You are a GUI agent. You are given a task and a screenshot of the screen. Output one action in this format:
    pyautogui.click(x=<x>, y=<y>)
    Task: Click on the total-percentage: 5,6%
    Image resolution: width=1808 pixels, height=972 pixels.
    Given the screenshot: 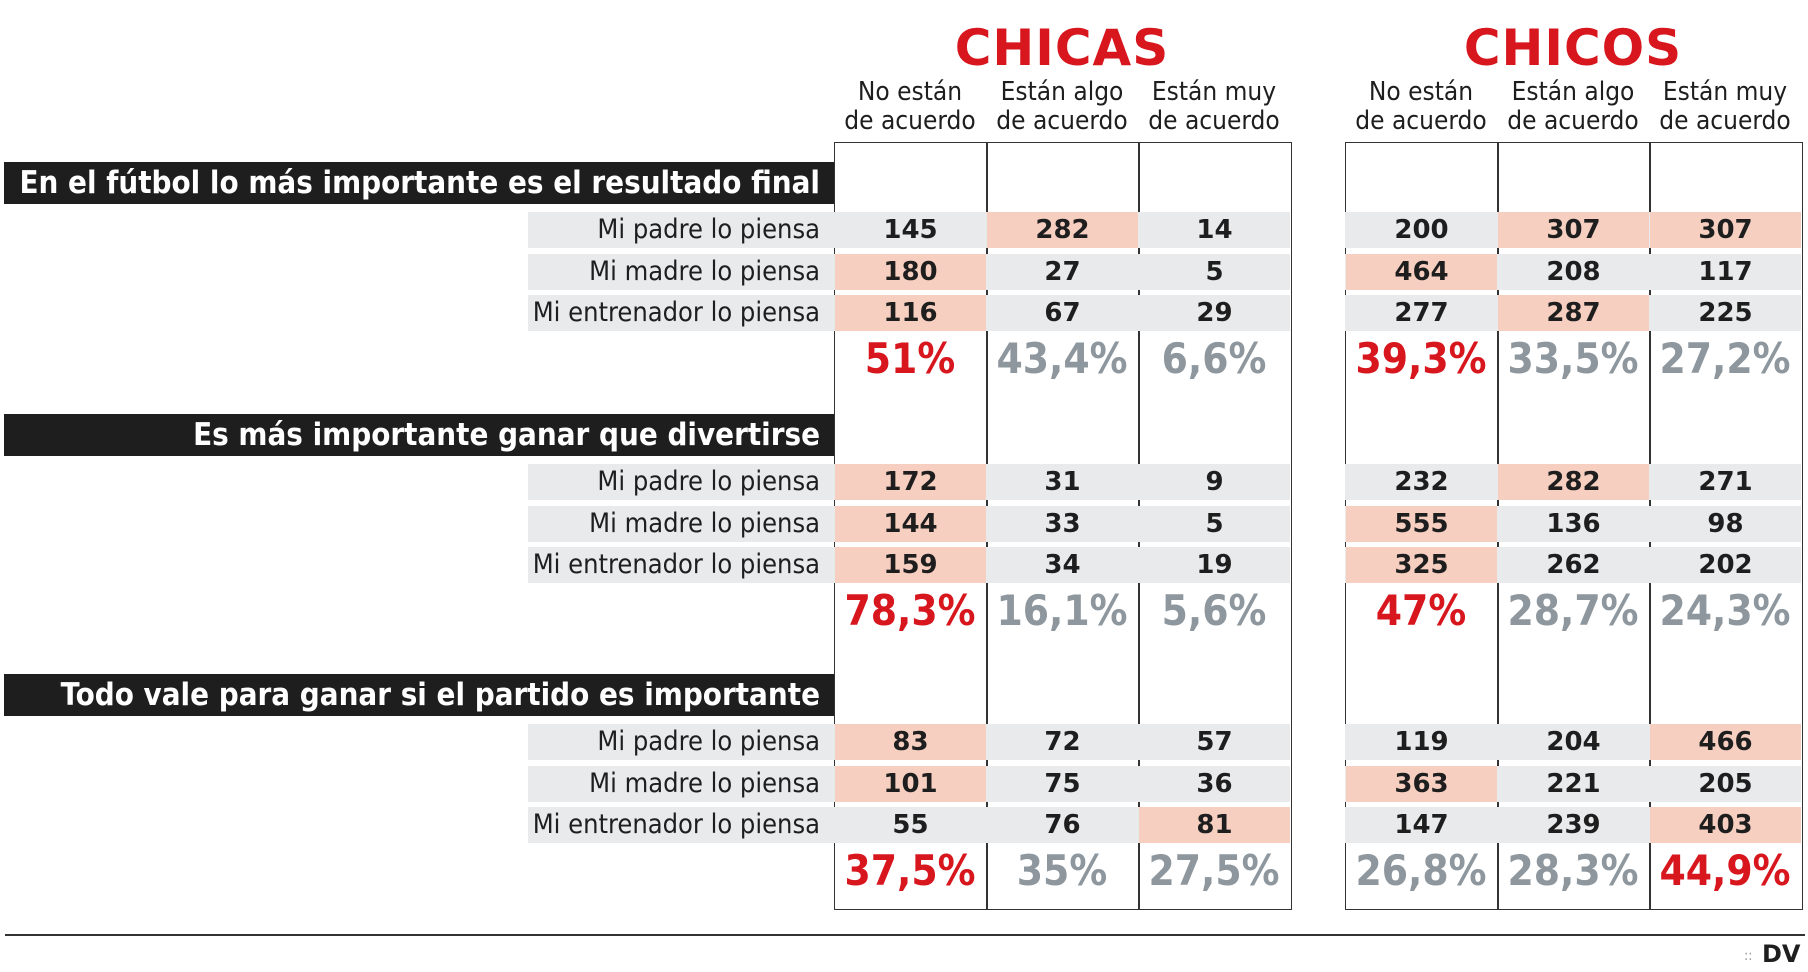 What is the action you would take?
    pyautogui.click(x=1214, y=610)
    